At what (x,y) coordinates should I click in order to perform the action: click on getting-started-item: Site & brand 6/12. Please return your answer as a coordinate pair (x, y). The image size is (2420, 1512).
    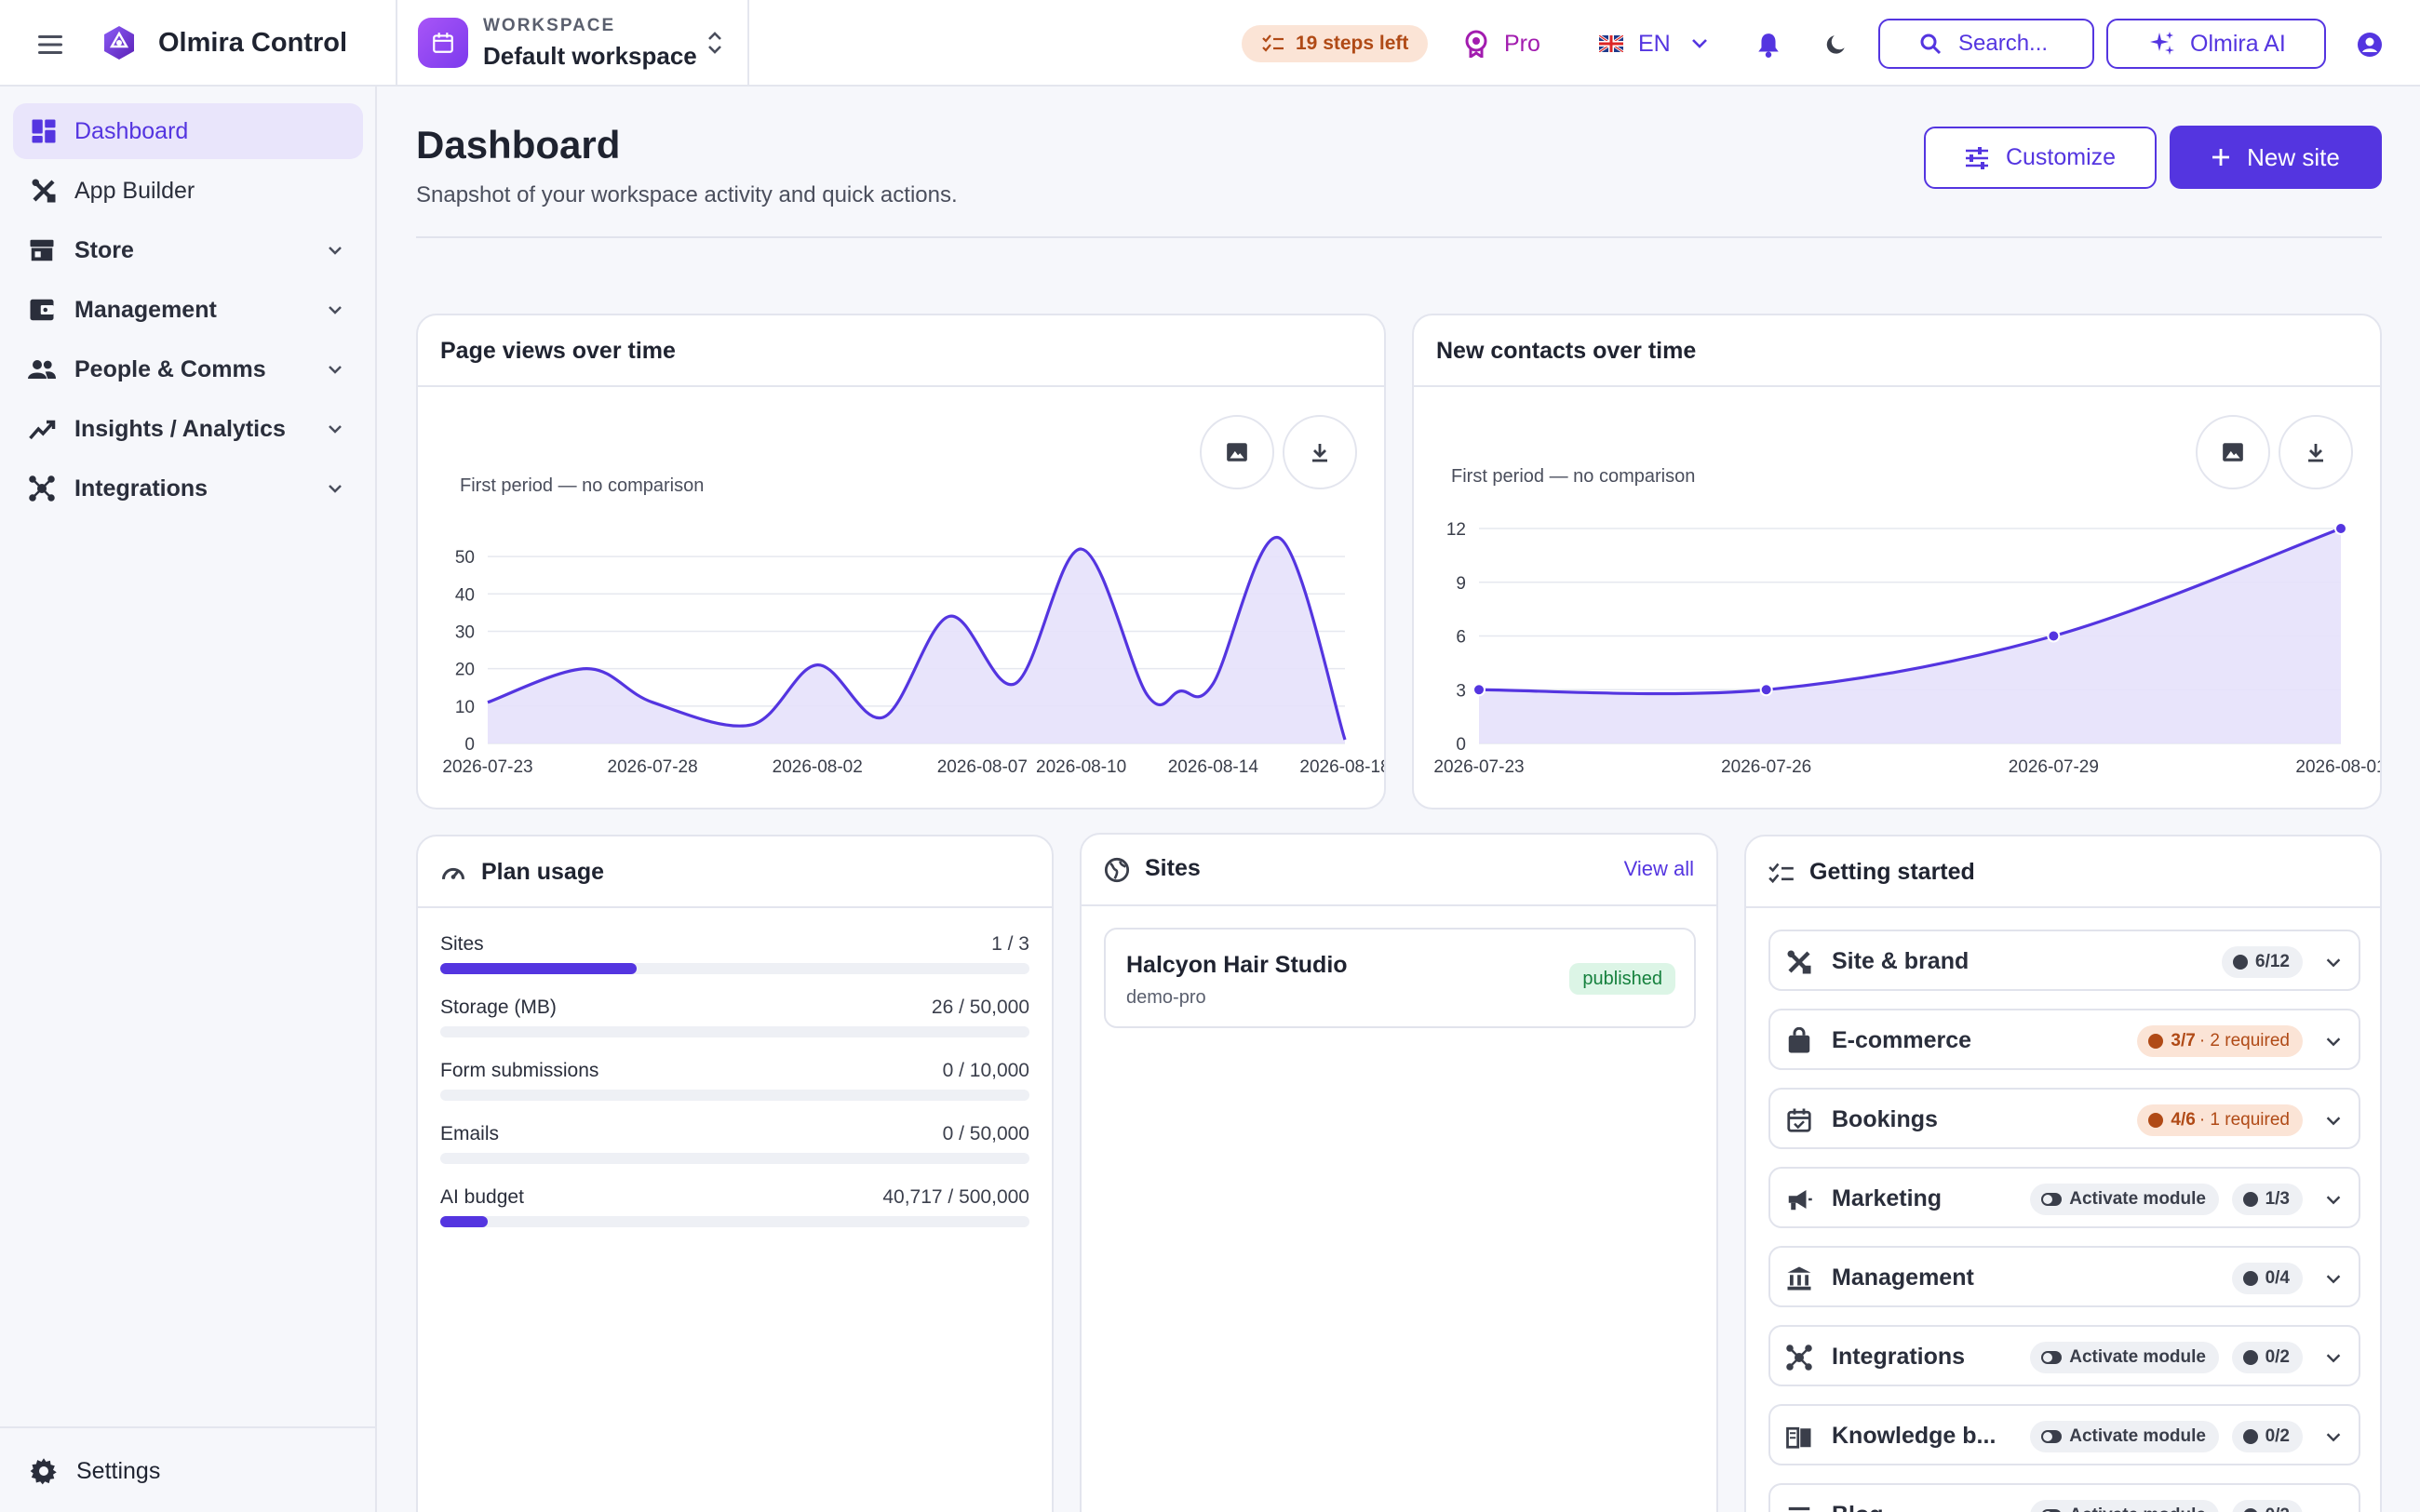
    Looking at the image, I should click on (2064, 960).